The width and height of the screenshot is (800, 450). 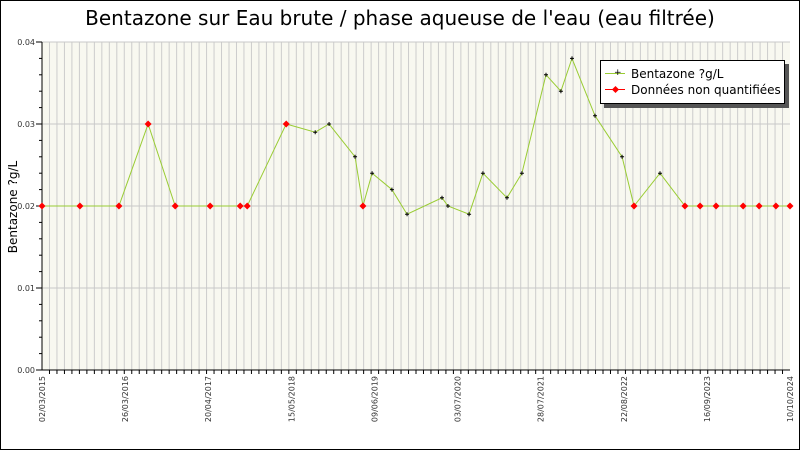 I want to click on x-tick-label: 16/09/2023, so click(x=707, y=399).